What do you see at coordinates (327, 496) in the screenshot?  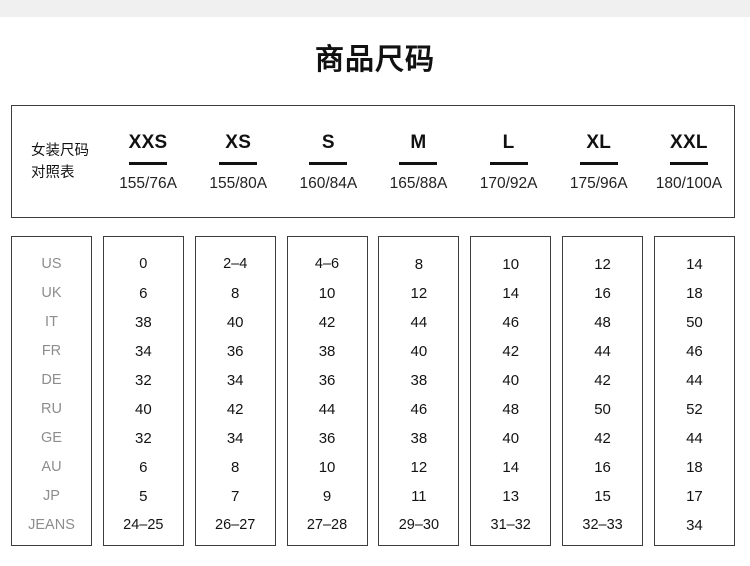 I see `table-cell: 9` at bounding box center [327, 496].